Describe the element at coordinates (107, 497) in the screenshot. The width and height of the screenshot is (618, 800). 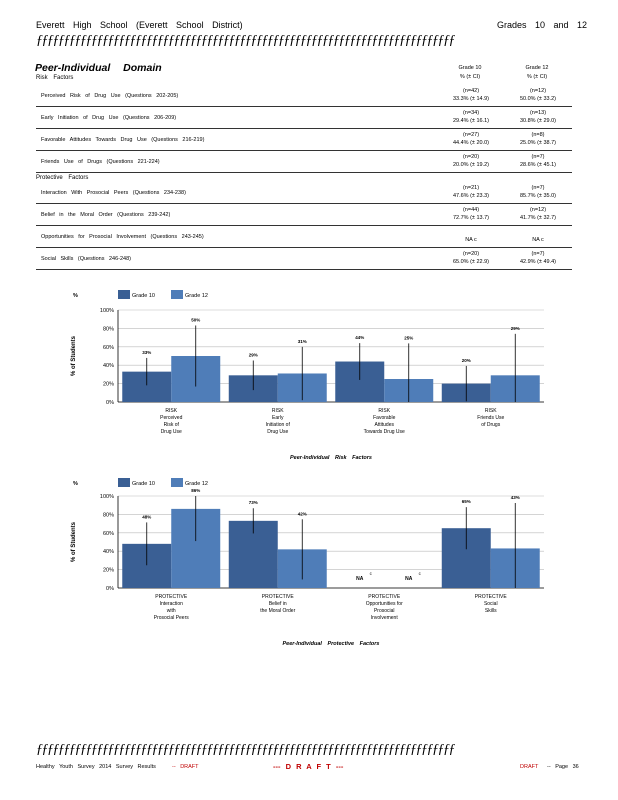
I see `y-tick-label: 100%` at that location.